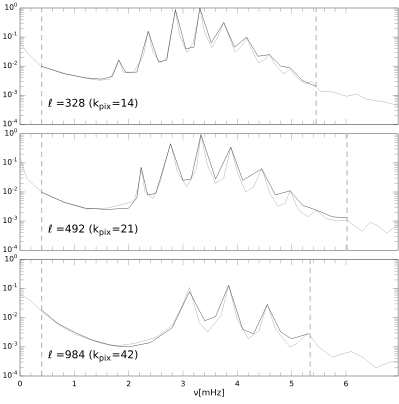 Image resolution: width=399 pixels, height=404 pixels. Describe the element at coordinates (93, 104) in the screenshot. I see `annotation: ℓ =328 (k$_{pix}$=14)` at that location.